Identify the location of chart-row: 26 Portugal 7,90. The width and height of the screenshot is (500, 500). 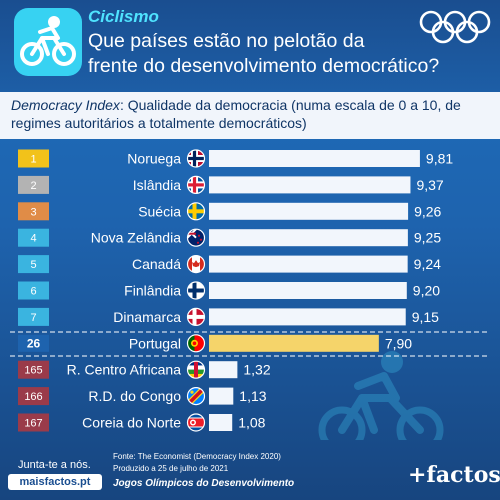
(215, 343).